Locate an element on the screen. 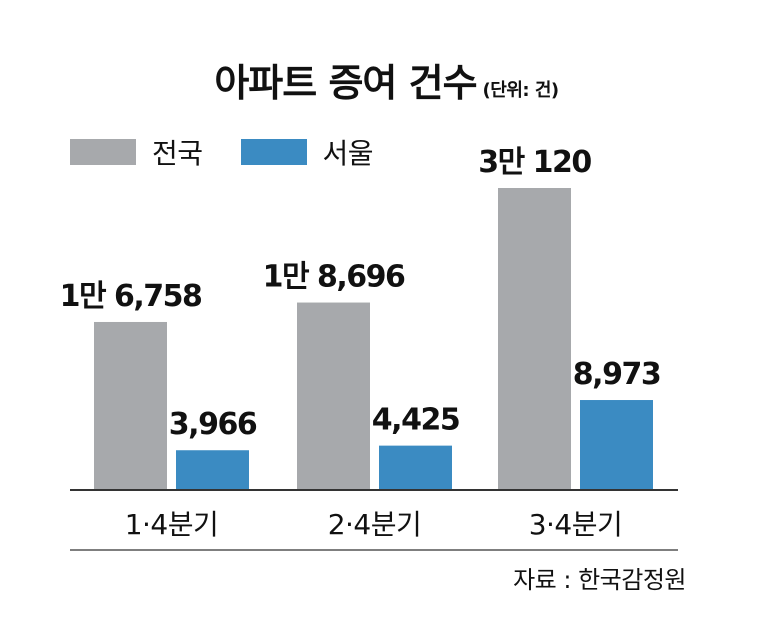 The image size is (773, 634). data-label-seoul-2: 4,425 is located at coordinates (415, 420).